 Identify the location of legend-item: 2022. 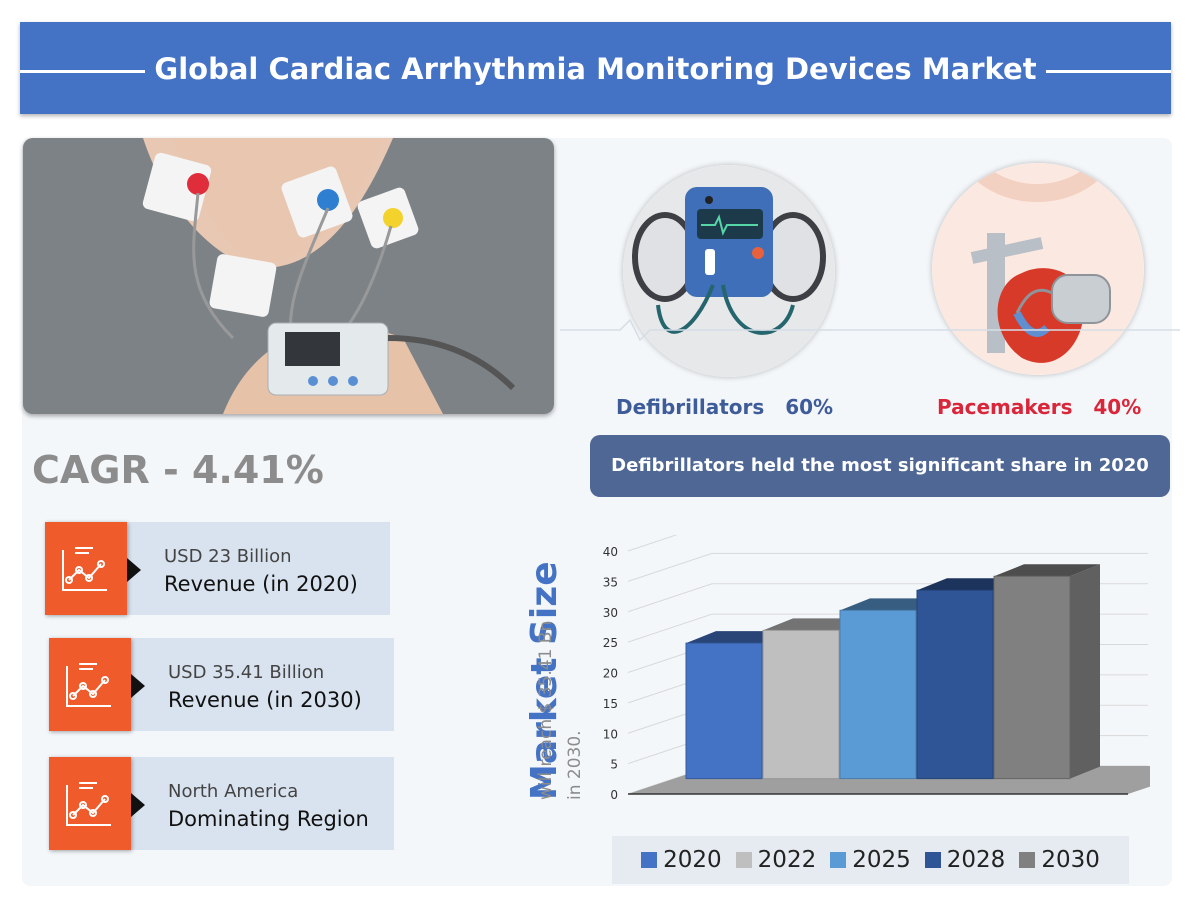
(776, 860).